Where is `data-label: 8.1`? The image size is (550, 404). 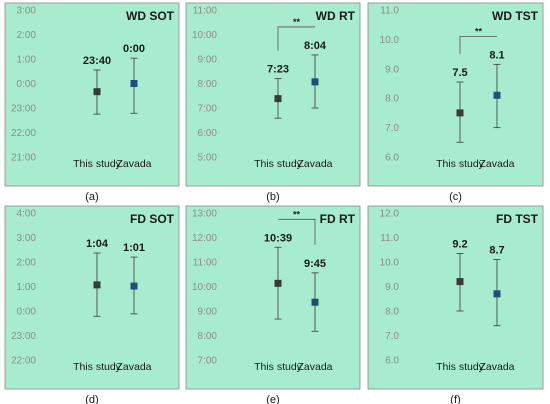 data-label: 8.1 is located at coordinates (496, 55).